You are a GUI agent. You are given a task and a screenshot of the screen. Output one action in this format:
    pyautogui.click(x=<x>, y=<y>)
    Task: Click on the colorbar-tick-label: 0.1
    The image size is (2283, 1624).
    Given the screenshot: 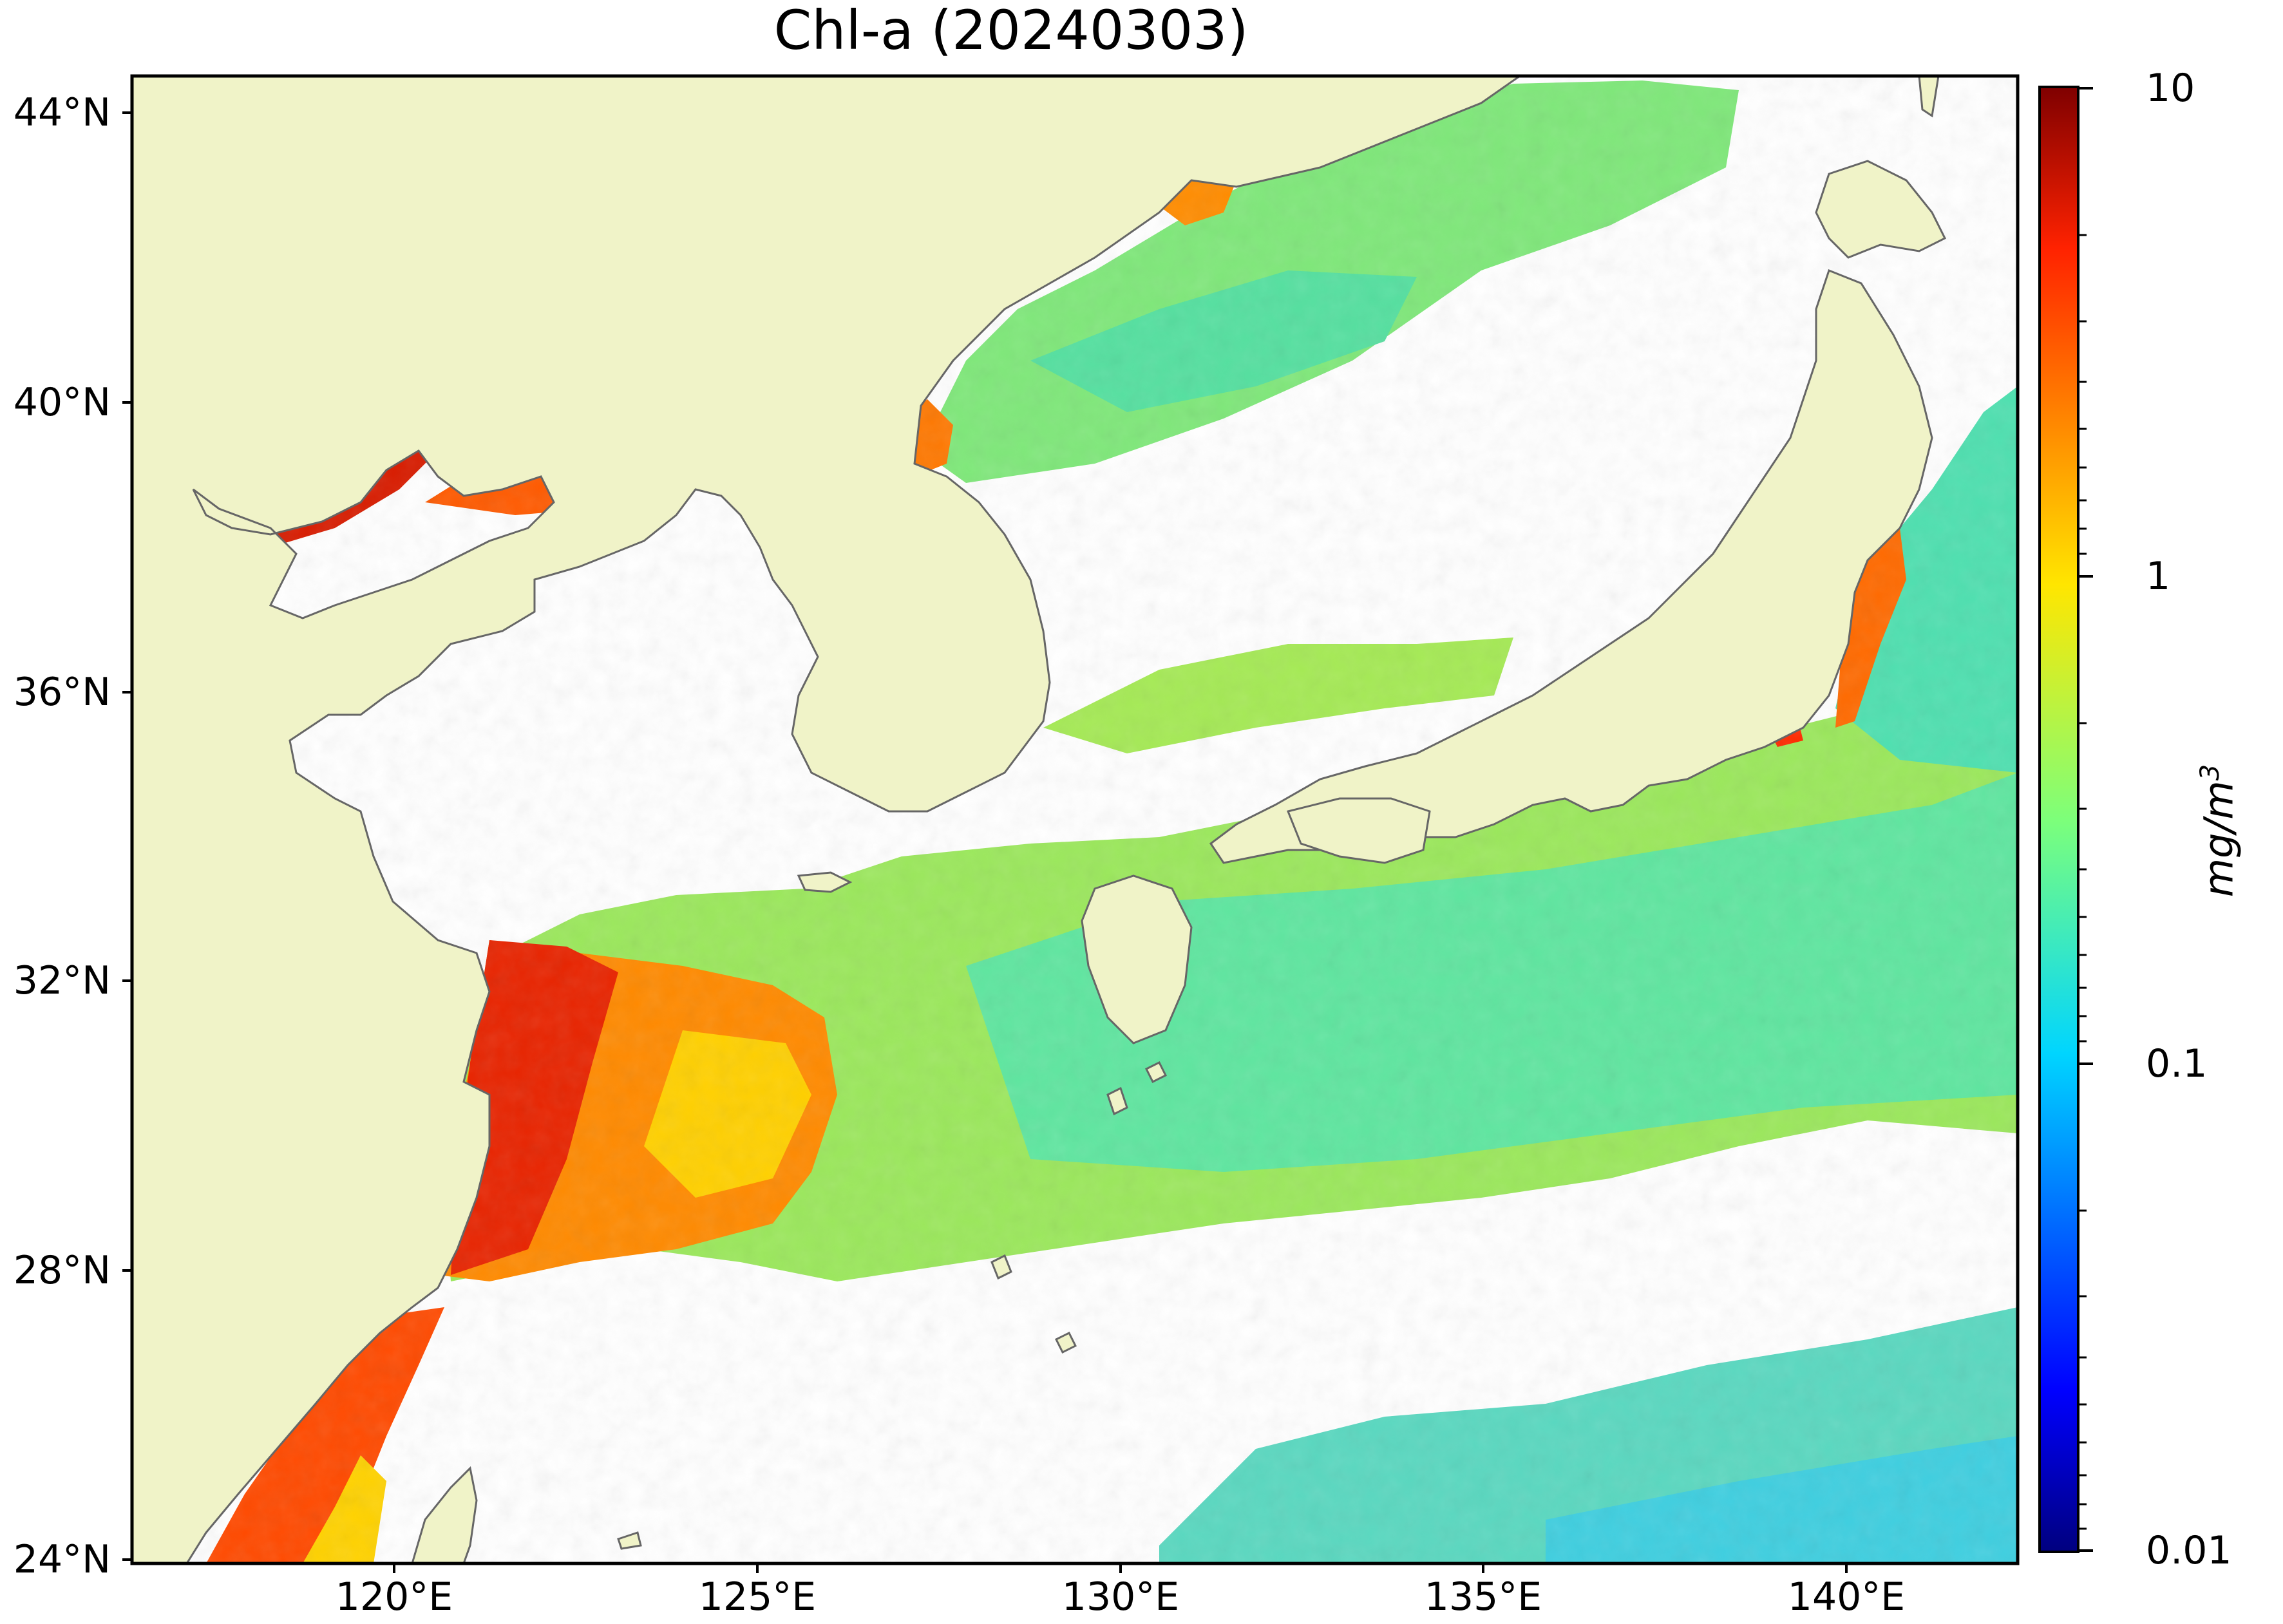 What is the action you would take?
    pyautogui.click(x=2177, y=1063)
    